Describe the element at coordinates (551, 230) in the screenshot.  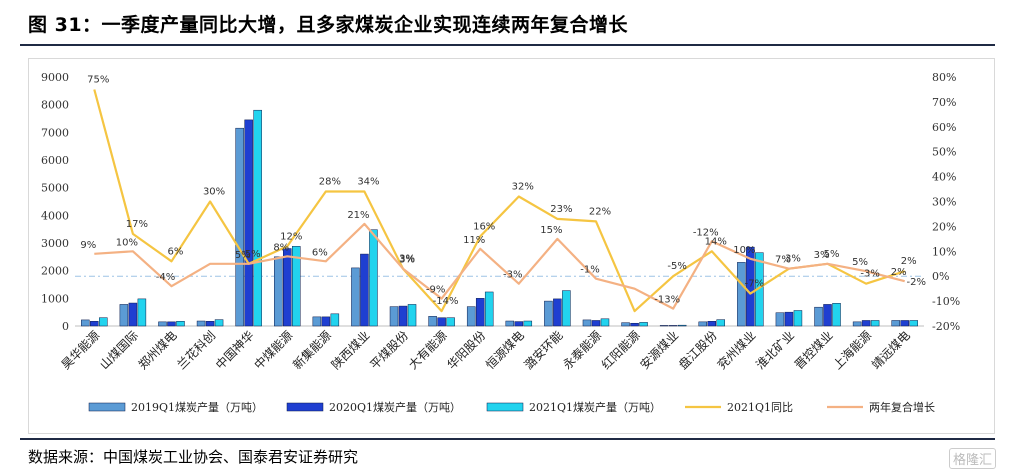
I see `cagr-data-label: 15%` at that location.